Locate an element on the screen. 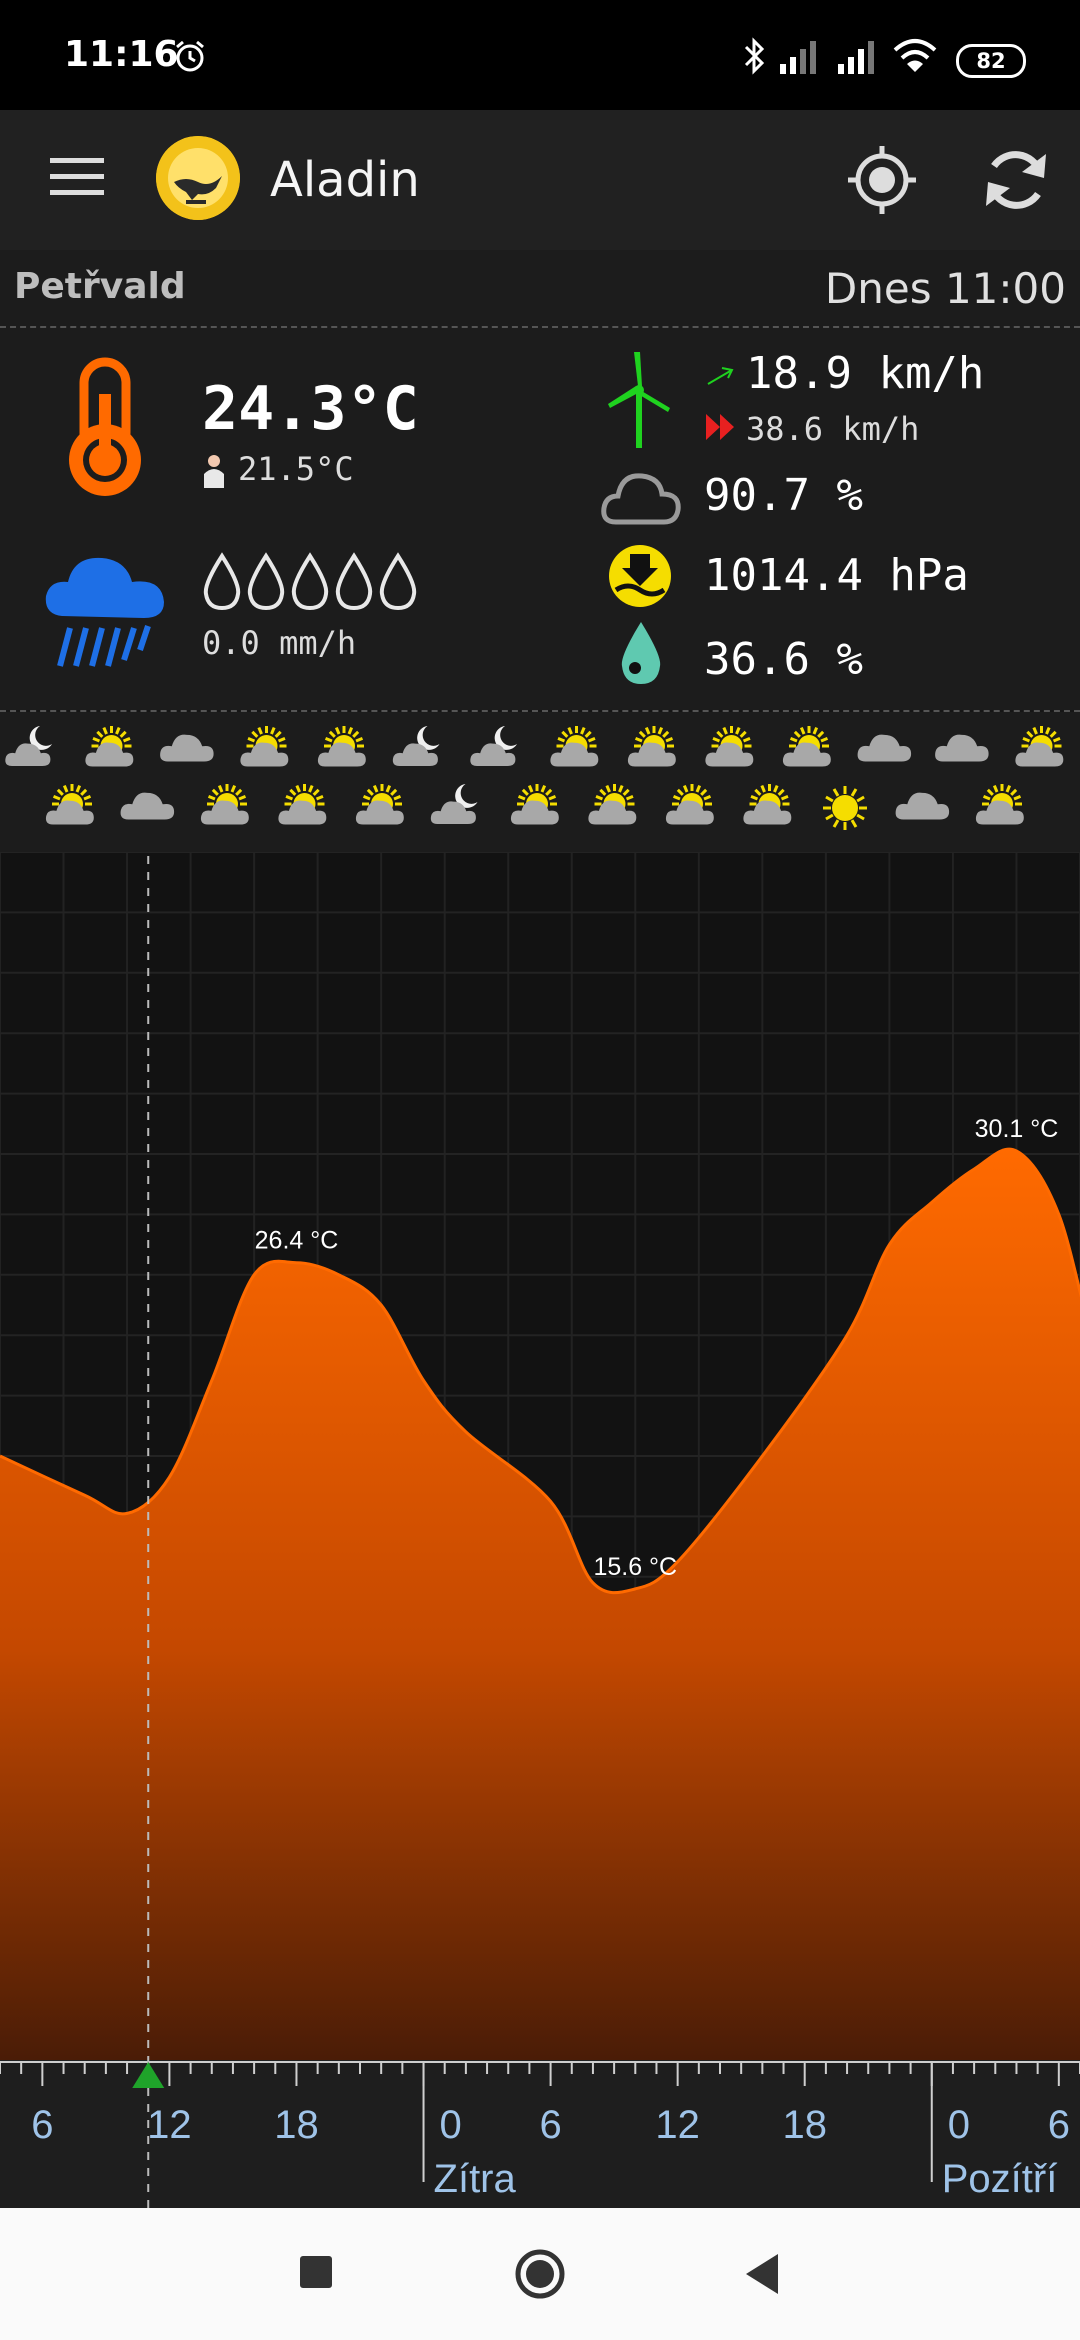 The height and width of the screenshot is (2340, 1080). humidity-drop-icon is located at coordinates (641, 653).